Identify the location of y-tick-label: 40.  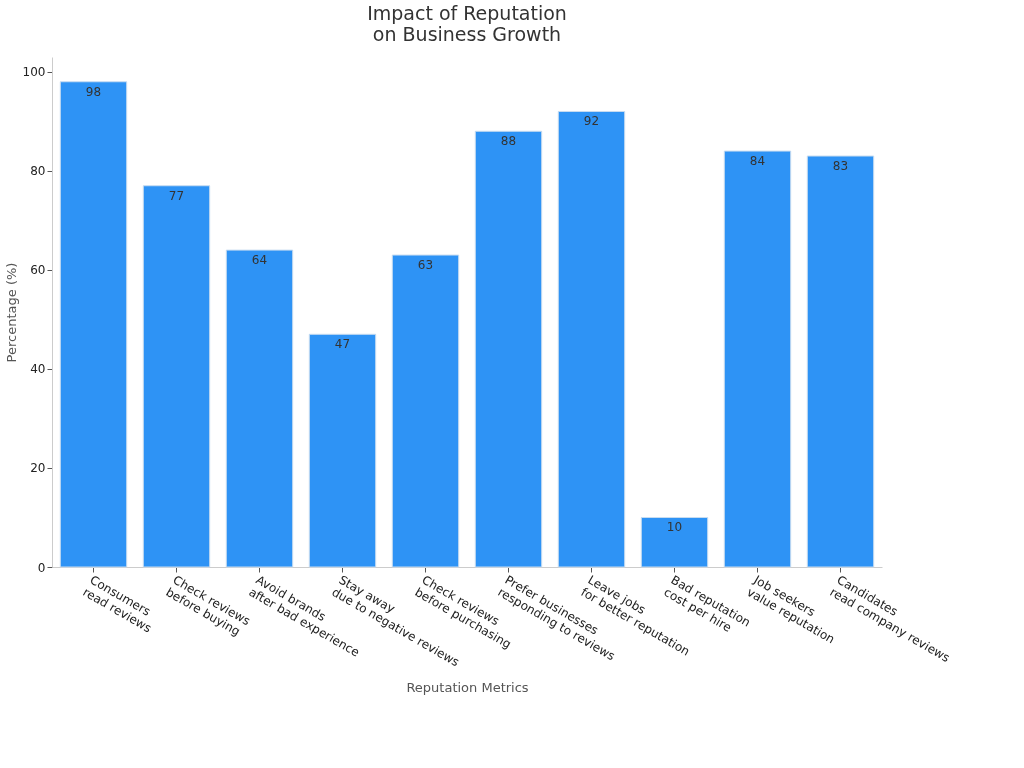
(38, 369).